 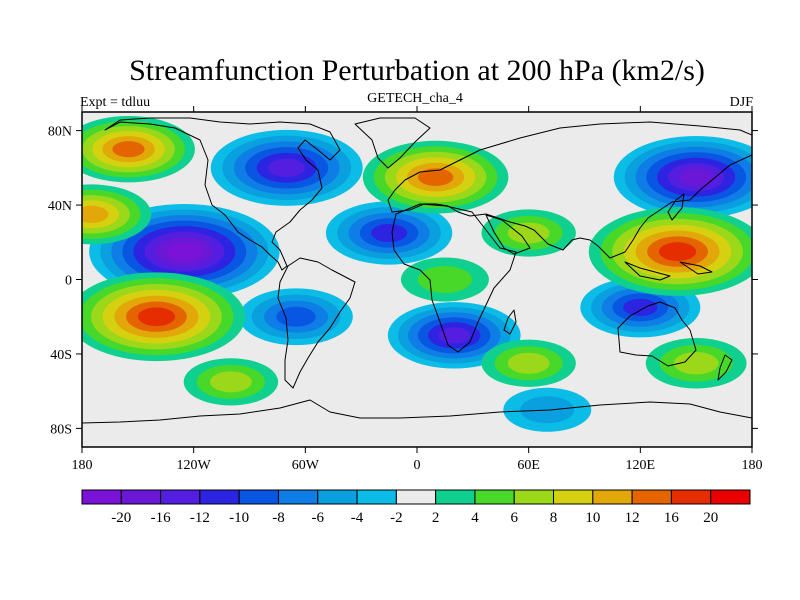 What do you see at coordinates (278, 518) in the screenshot?
I see `colorbar-label: -8` at bounding box center [278, 518].